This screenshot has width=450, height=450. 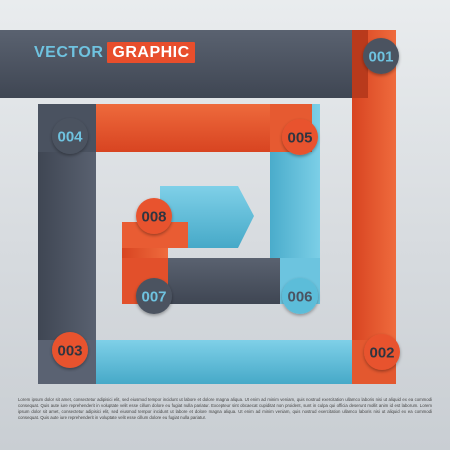 I want to click on segment-002-right, so click(x=374, y=195).